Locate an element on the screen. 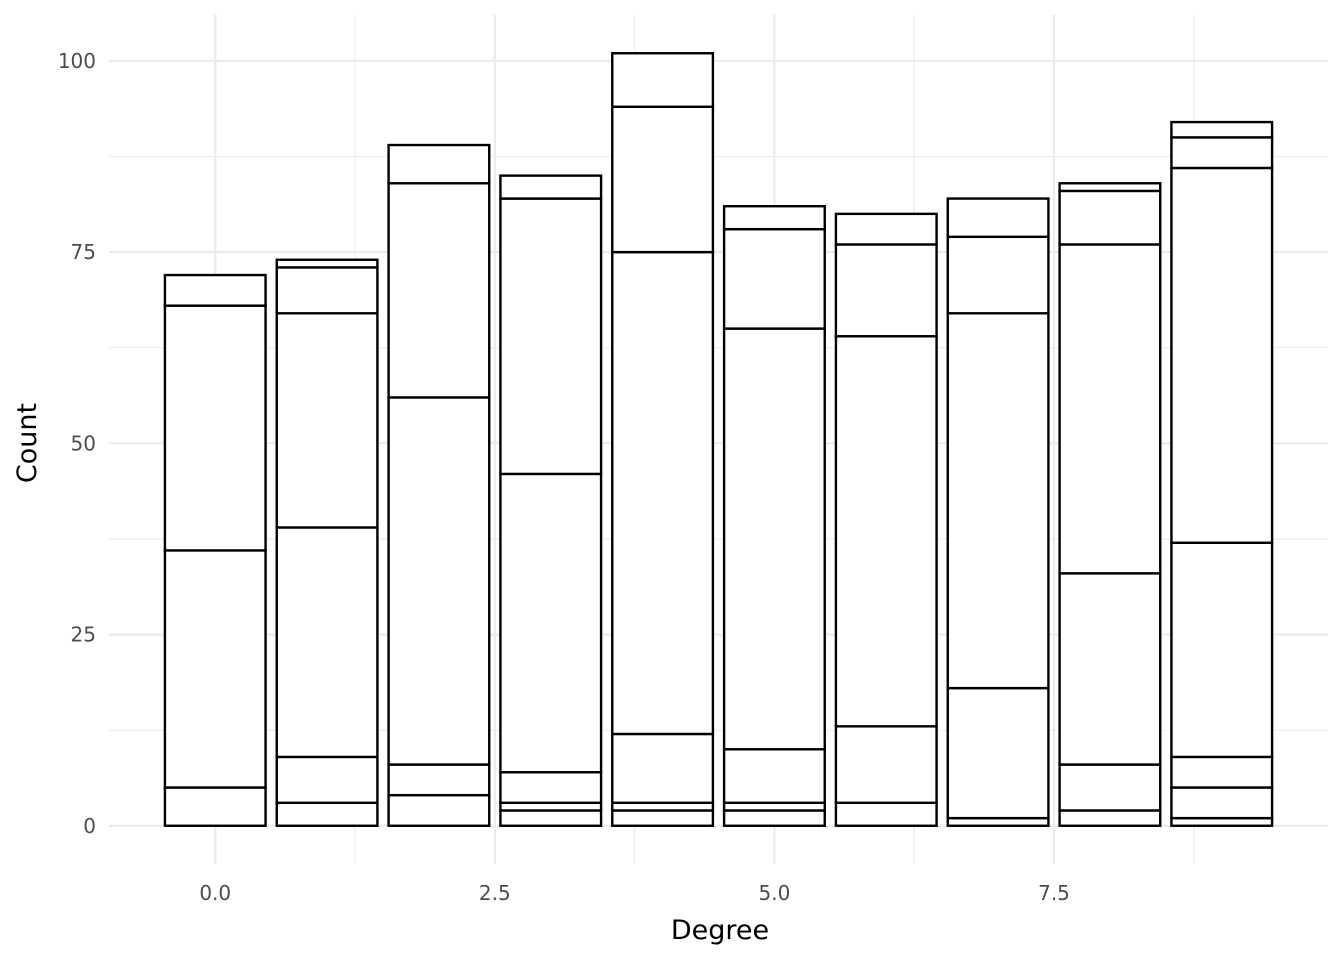  y-axis-ticks: 0 25 50 75 100 is located at coordinates (77, 443).